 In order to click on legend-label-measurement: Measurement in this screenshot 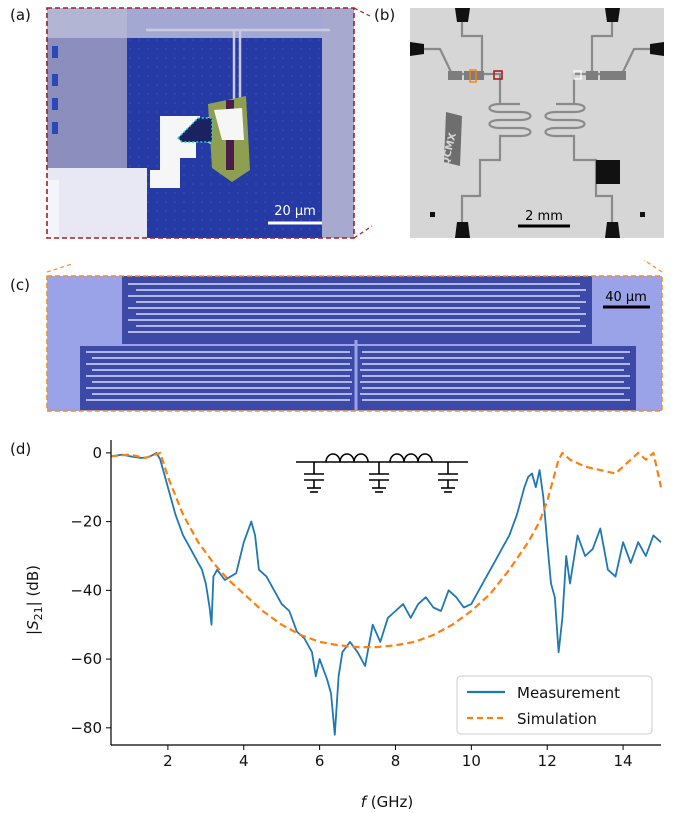, I will do `click(568, 693)`.